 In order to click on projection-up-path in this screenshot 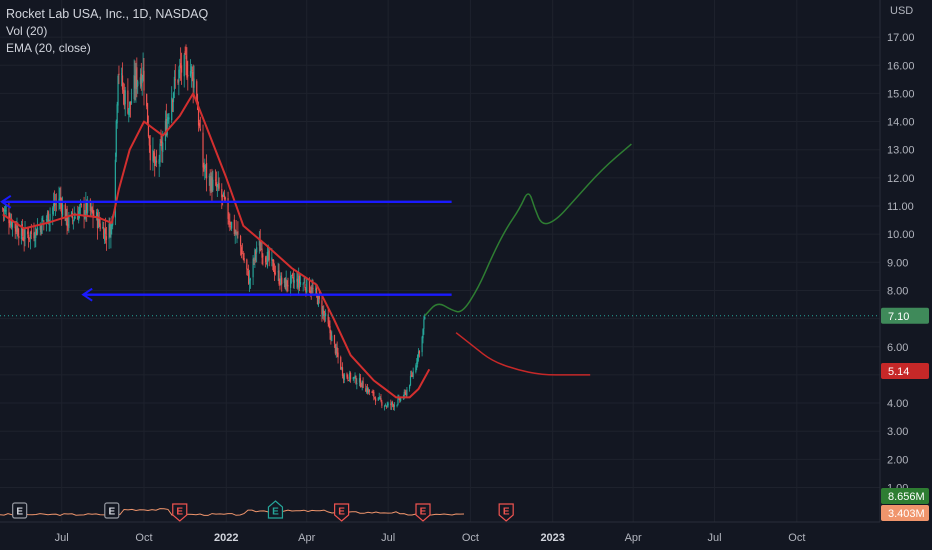, I will do `click(528, 230)`.